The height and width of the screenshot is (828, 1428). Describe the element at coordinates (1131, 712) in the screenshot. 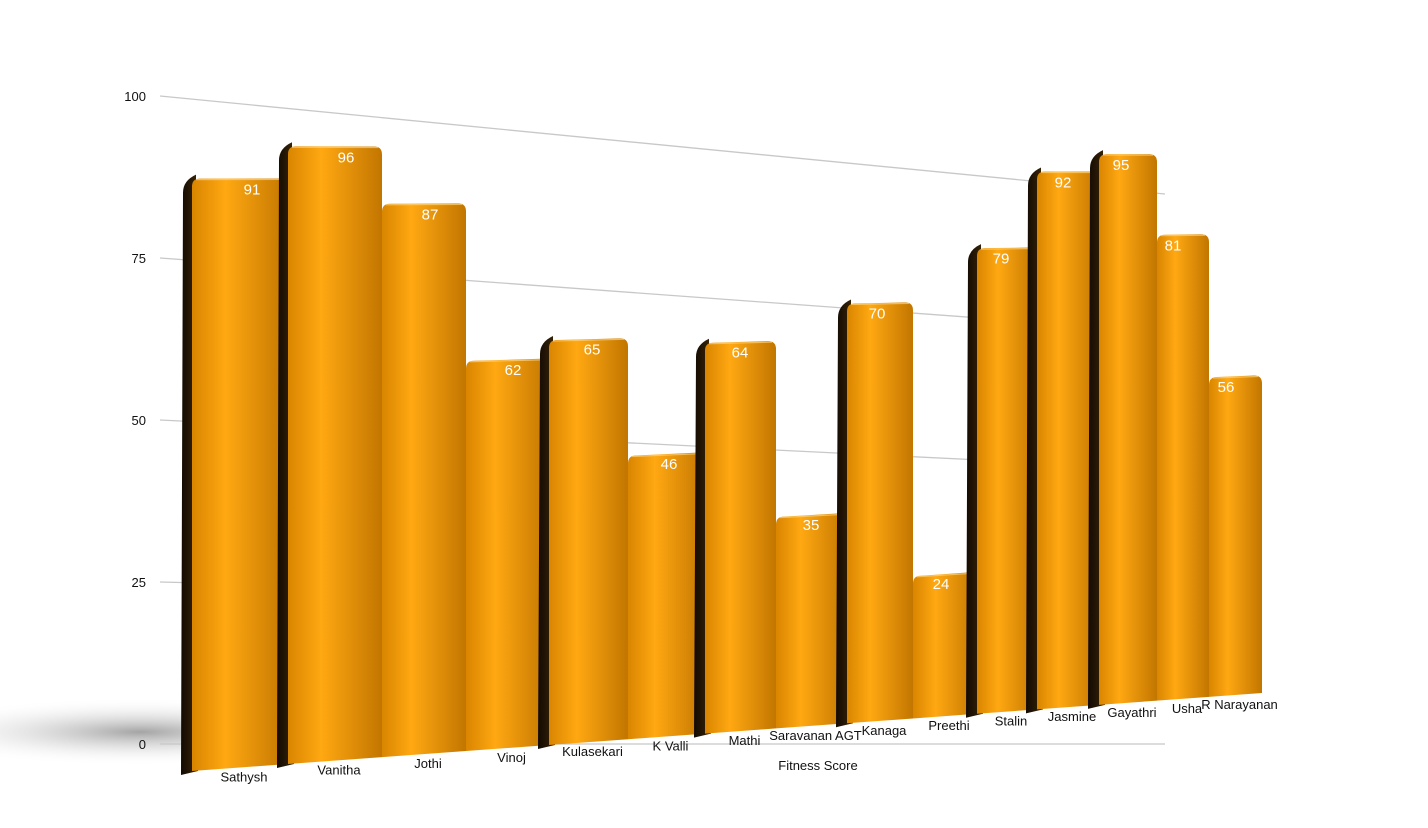

I see `x-tick-label: Gayathri` at that location.